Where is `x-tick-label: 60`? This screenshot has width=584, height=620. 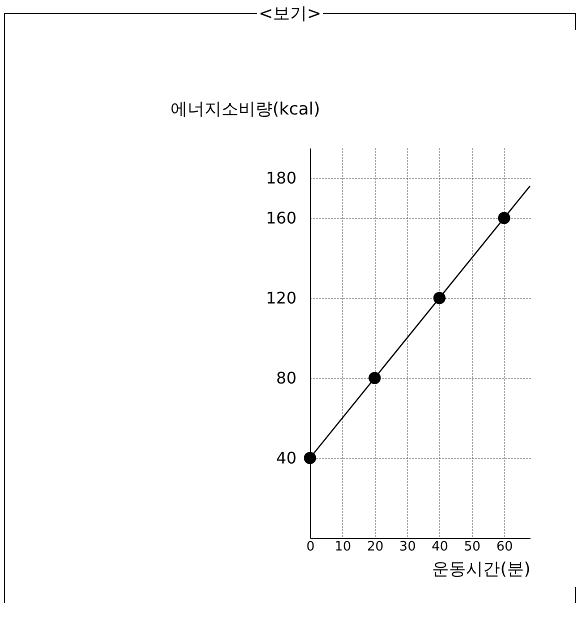
x-tick-label: 60 is located at coordinates (504, 547).